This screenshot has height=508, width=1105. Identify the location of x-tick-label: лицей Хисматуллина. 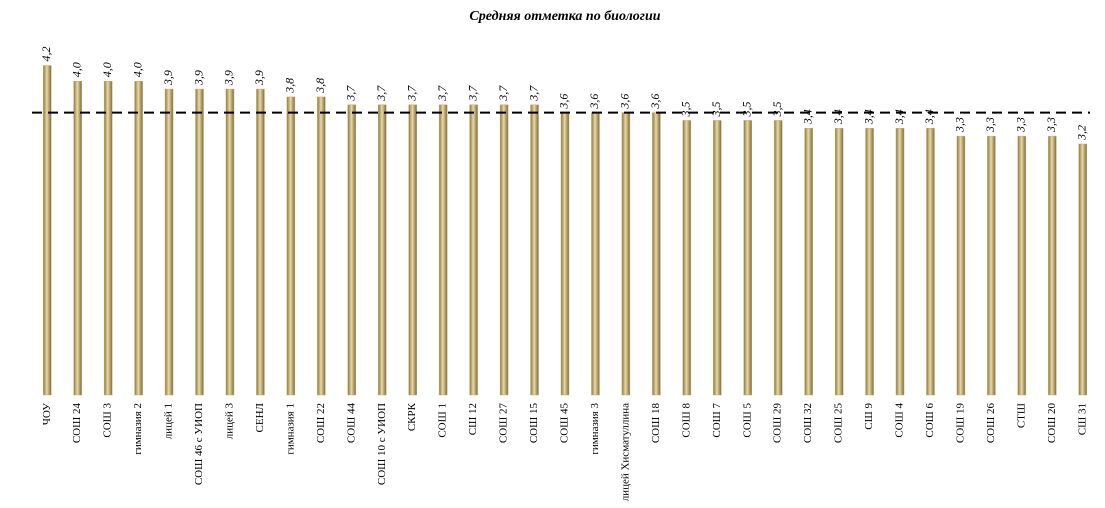
(625, 452).